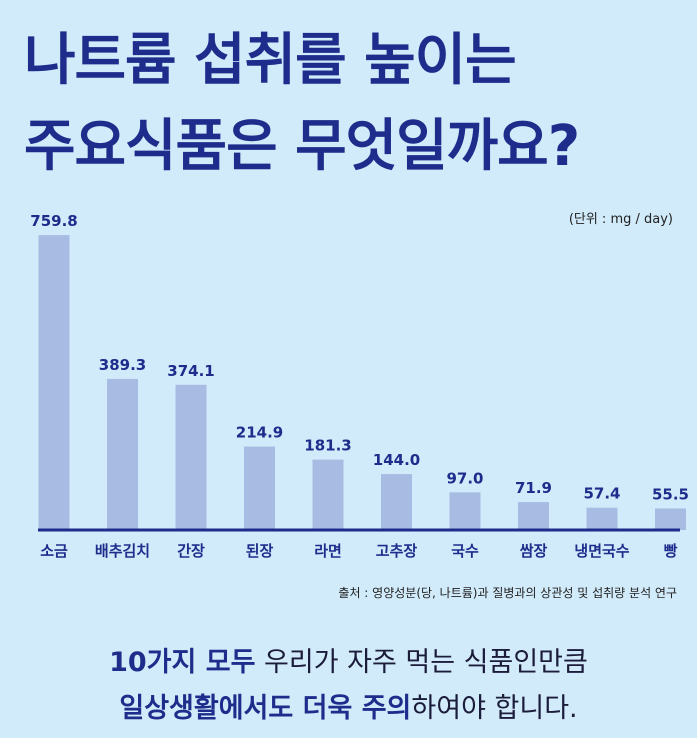 This screenshot has height=738, width=697. I want to click on data-label: 759.8, so click(53, 221).